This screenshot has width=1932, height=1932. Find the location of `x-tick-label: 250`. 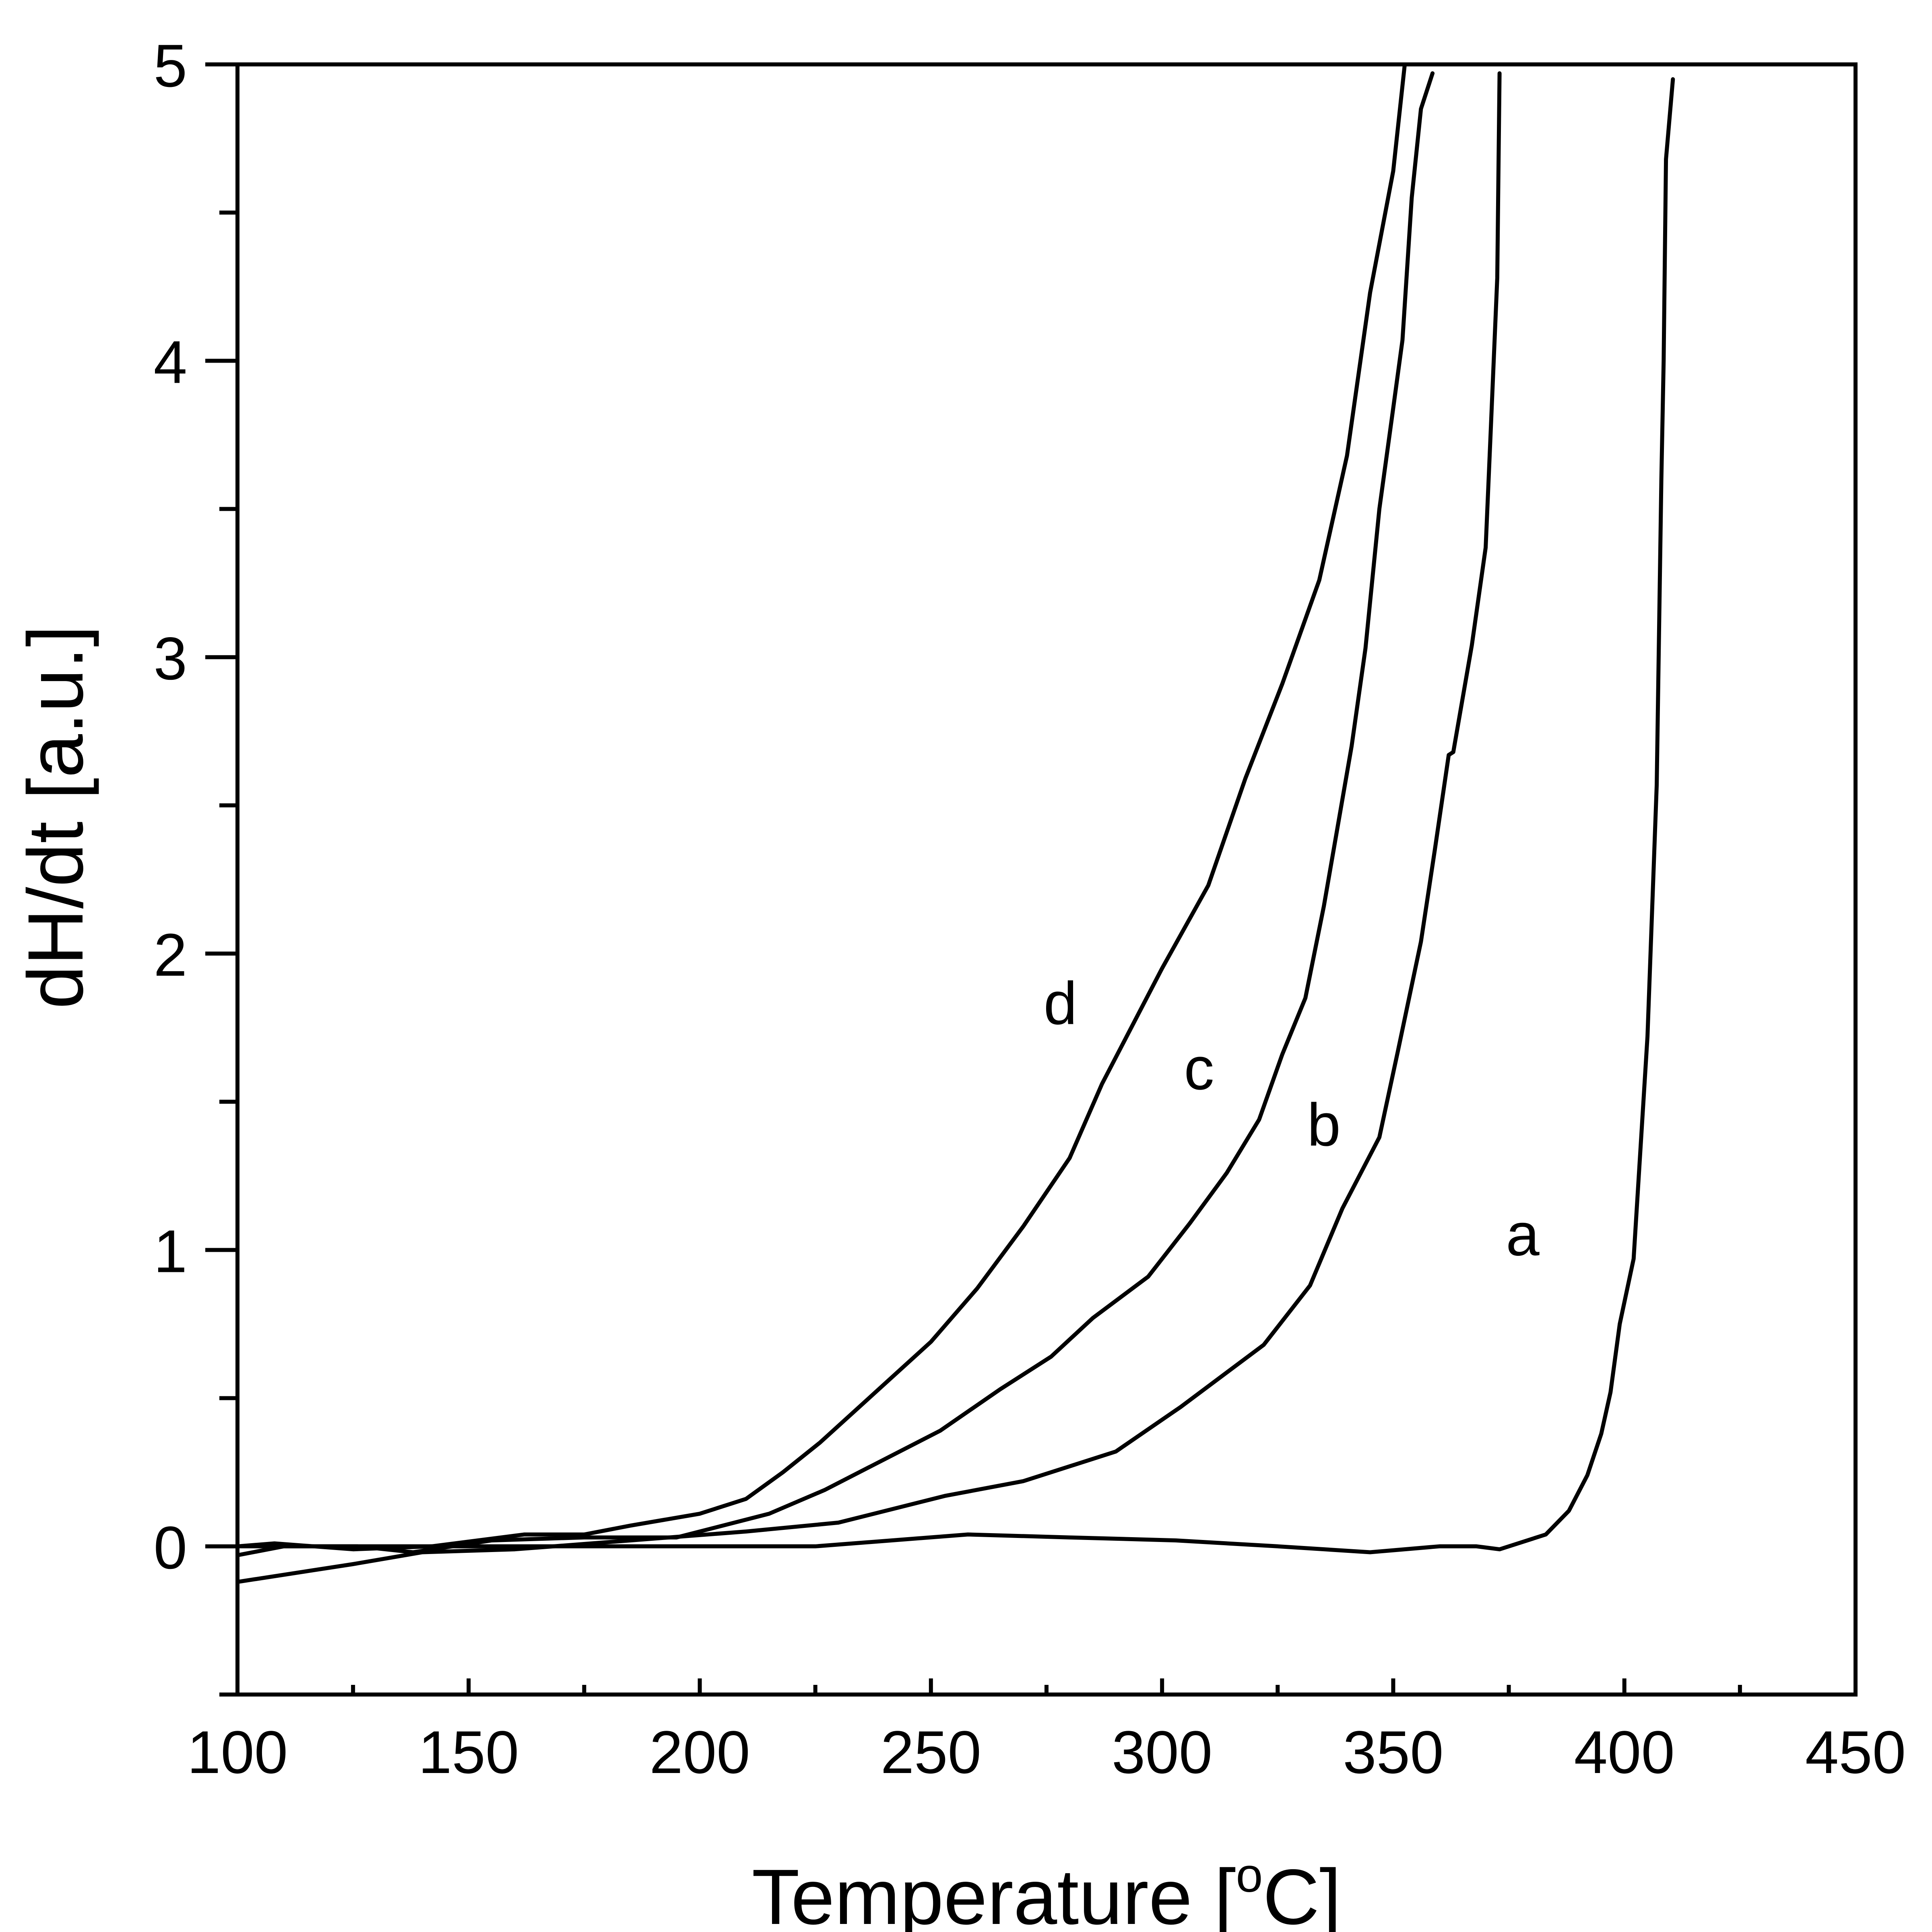

x-tick-label: 250 is located at coordinates (931, 1752).